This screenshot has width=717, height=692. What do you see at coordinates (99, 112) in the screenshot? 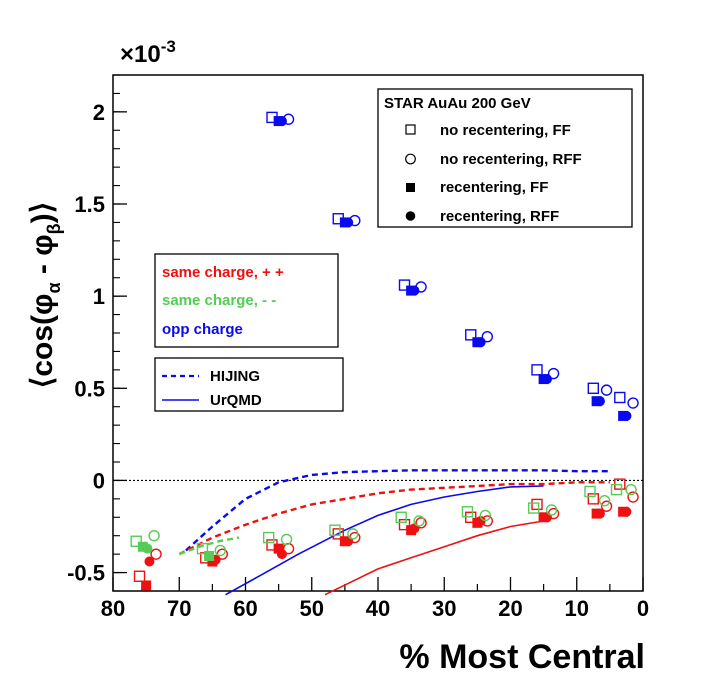
I see `y-tick-label: 2` at bounding box center [99, 112].